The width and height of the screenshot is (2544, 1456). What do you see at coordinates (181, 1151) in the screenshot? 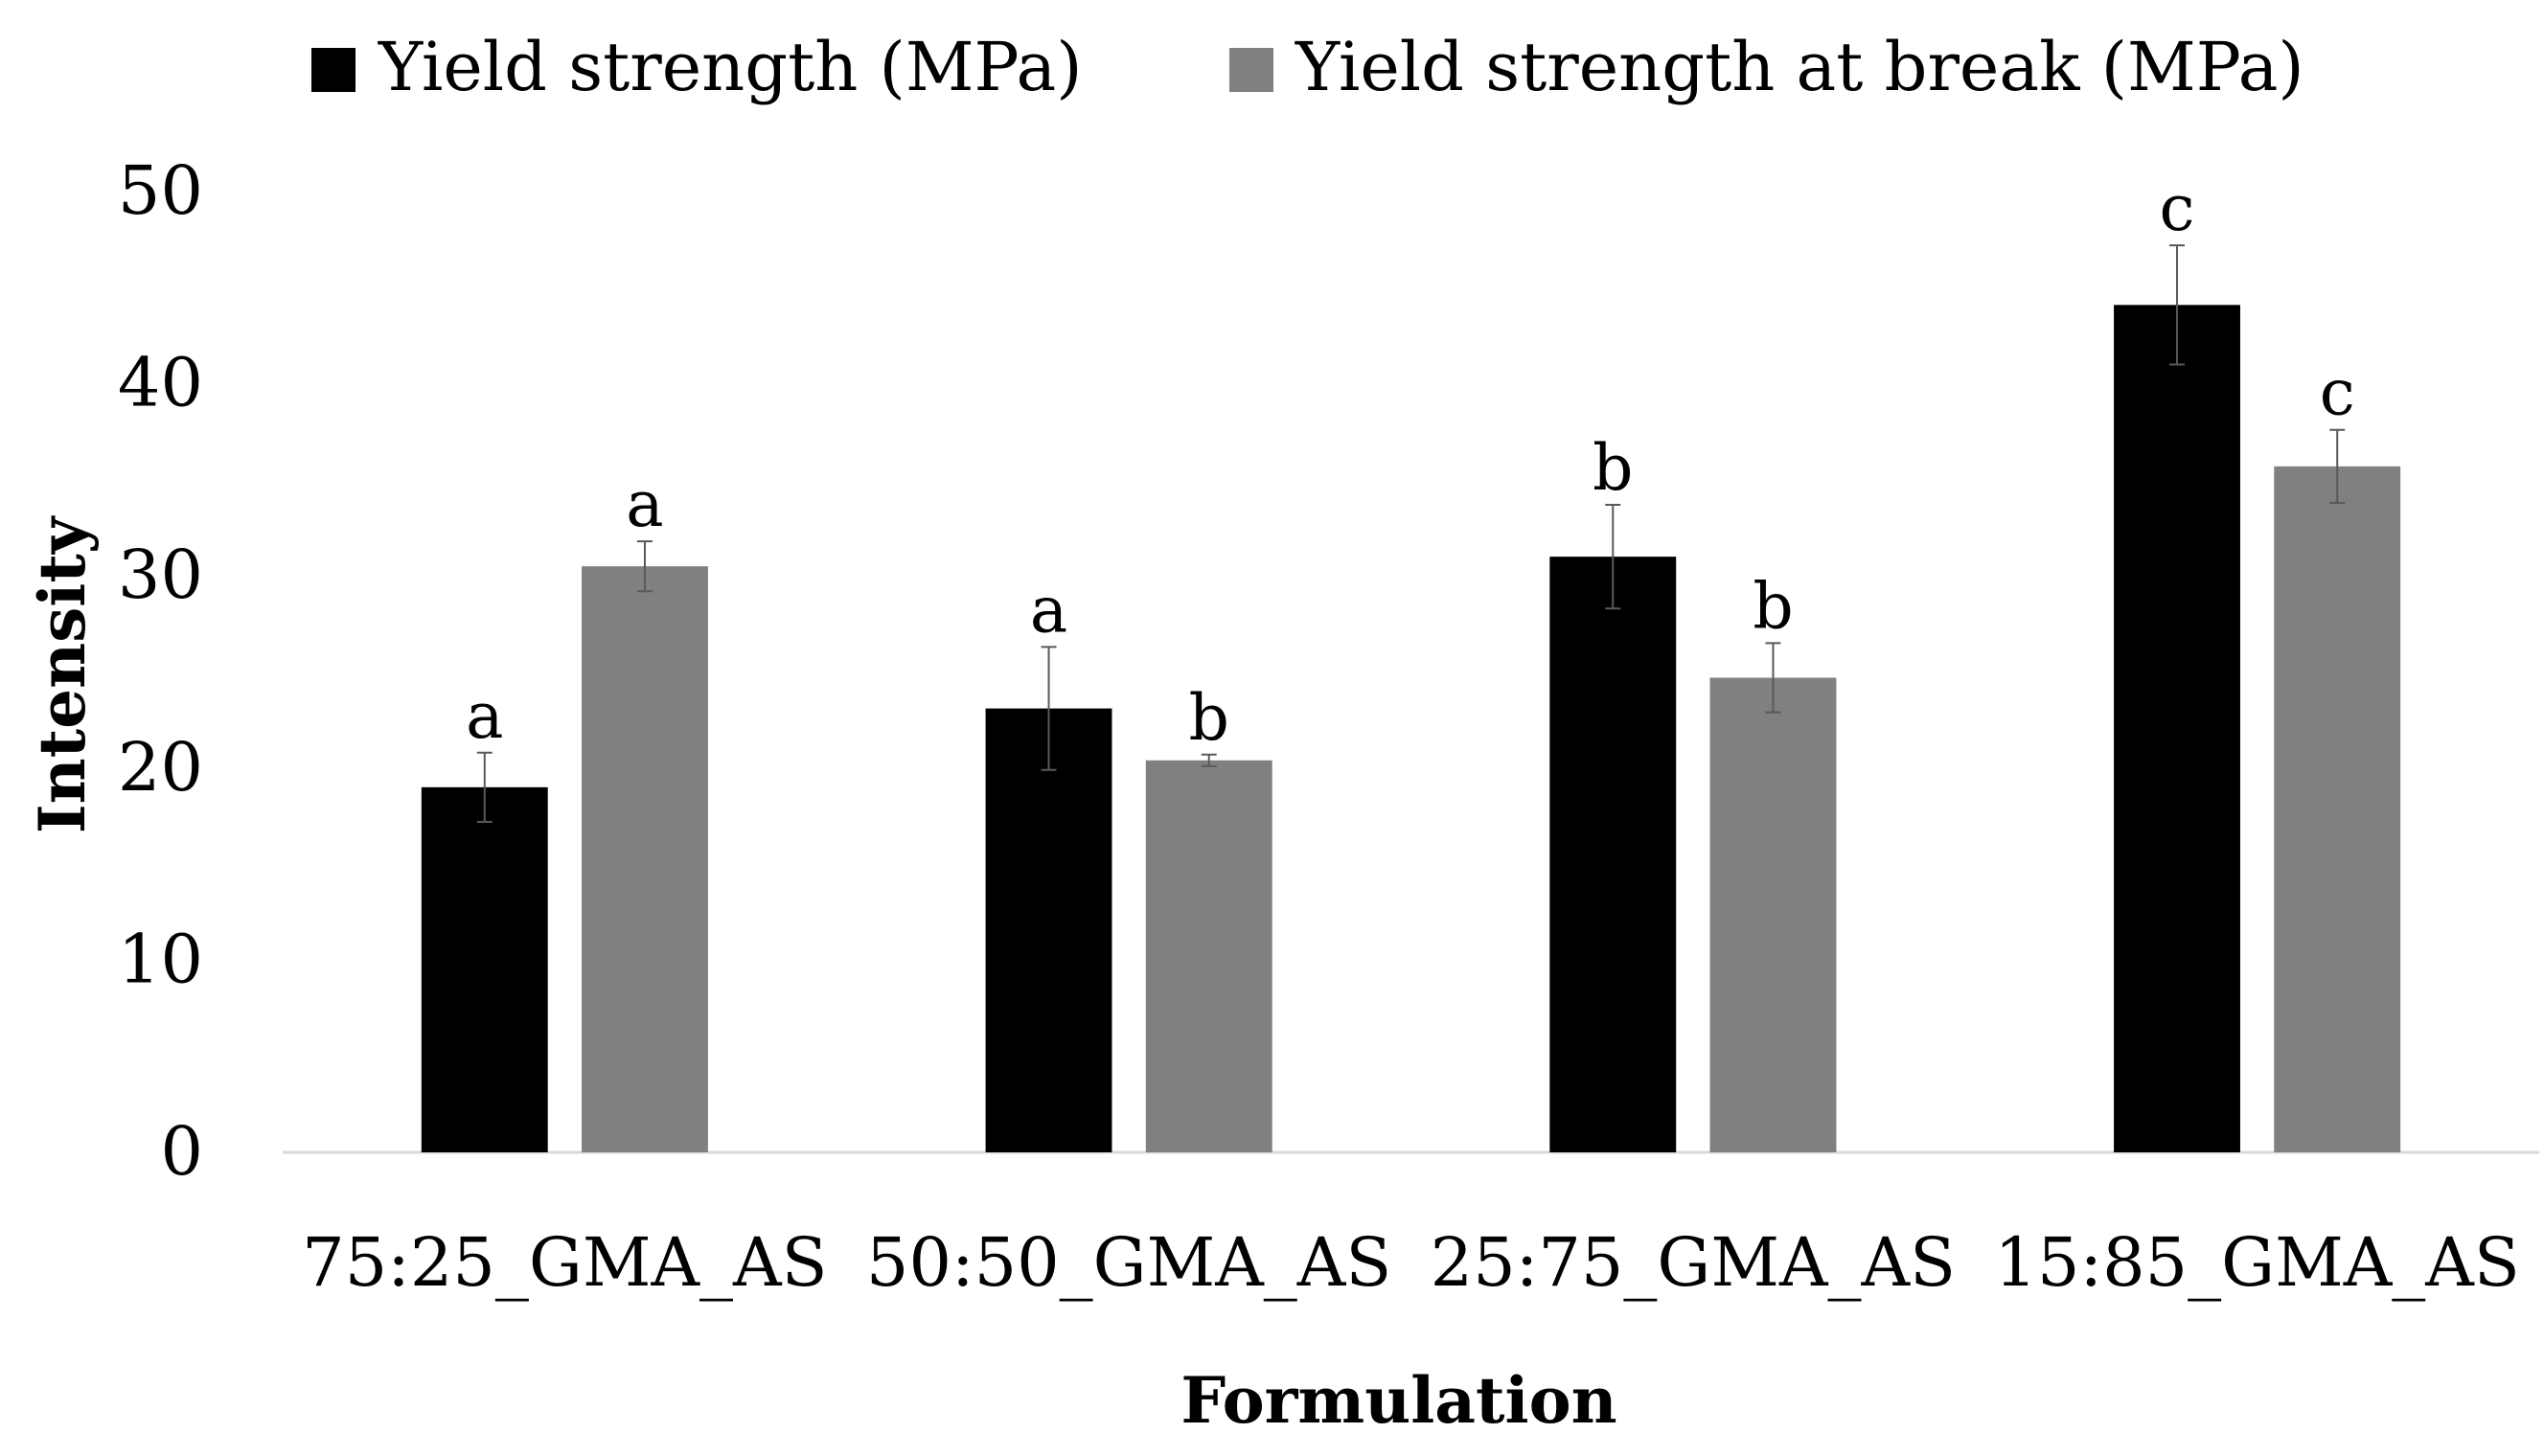
I see `y-tick-label: 0` at bounding box center [181, 1151].